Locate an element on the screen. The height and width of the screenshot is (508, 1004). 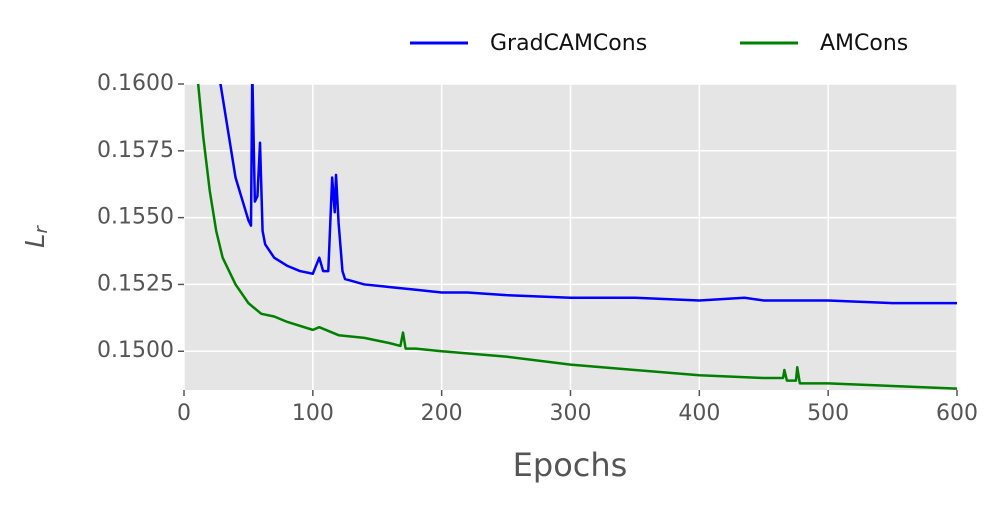
y-axis-label: Lr is located at coordinates (37, 236).